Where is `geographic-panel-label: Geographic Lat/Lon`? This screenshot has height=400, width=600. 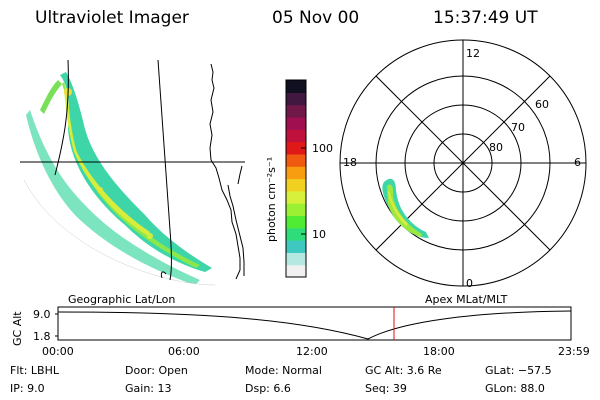
geographic-panel-label: Geographic Lat/Lon is located at coordinates (122, 299).